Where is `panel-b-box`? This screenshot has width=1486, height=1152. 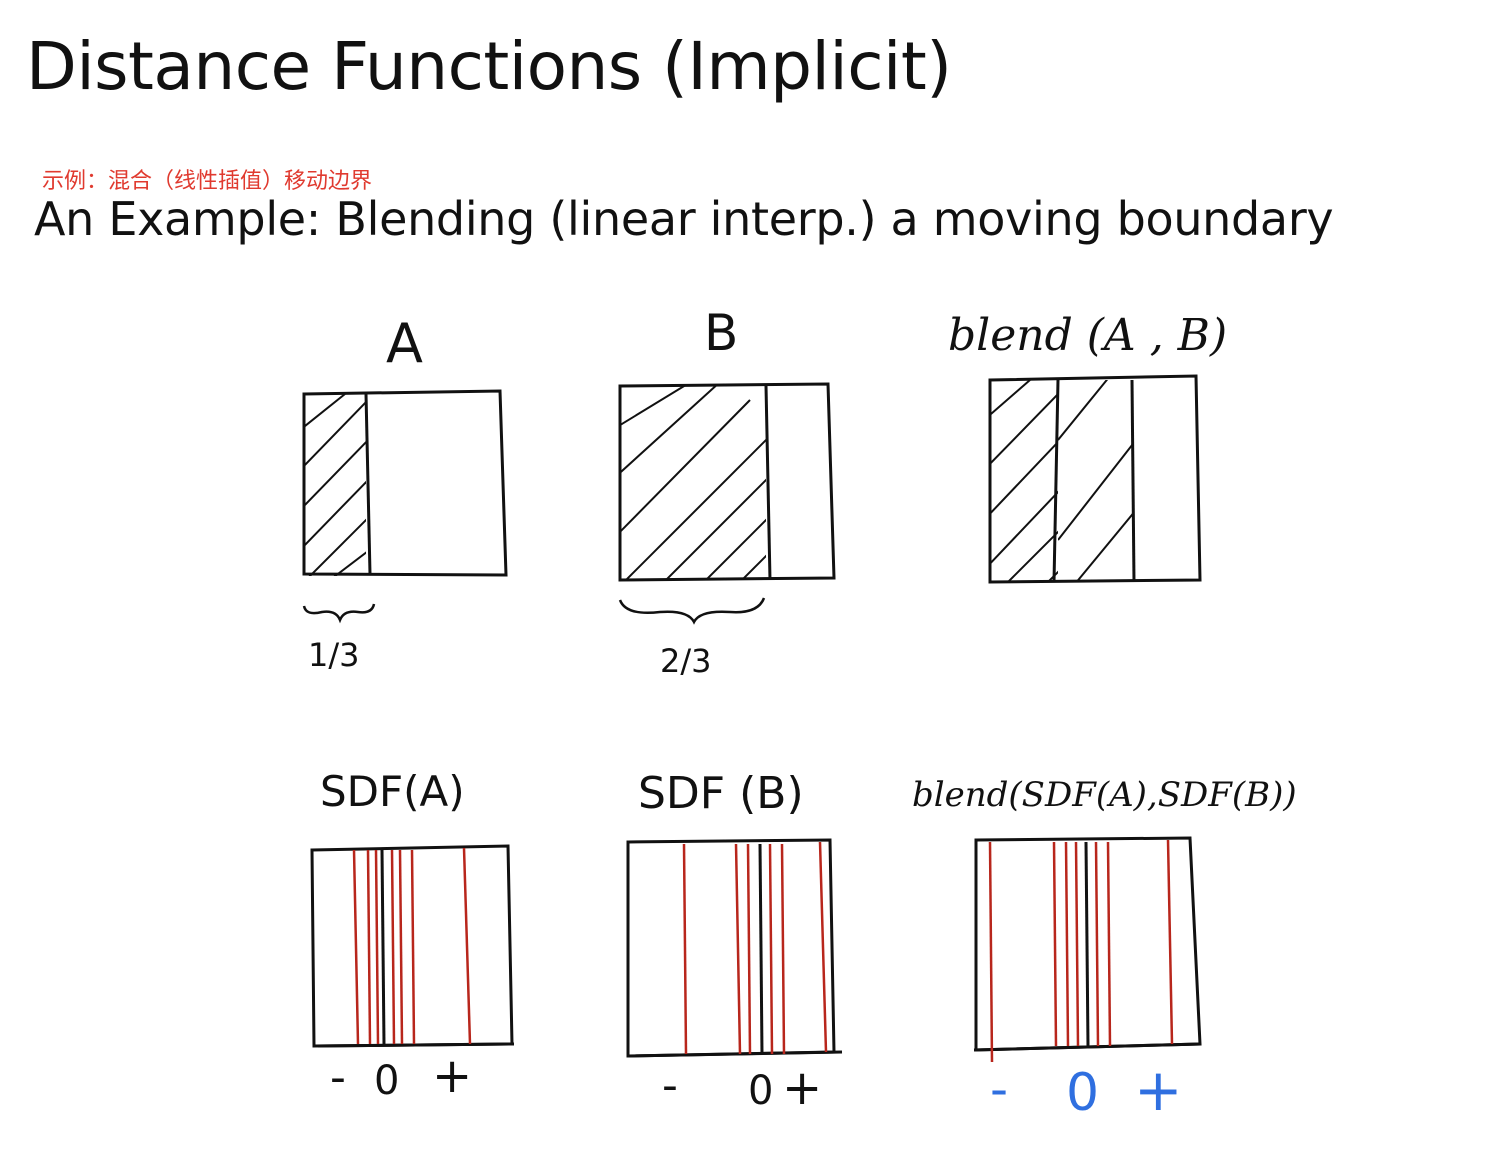 panel-b-box is located at coordinates (727, 482).